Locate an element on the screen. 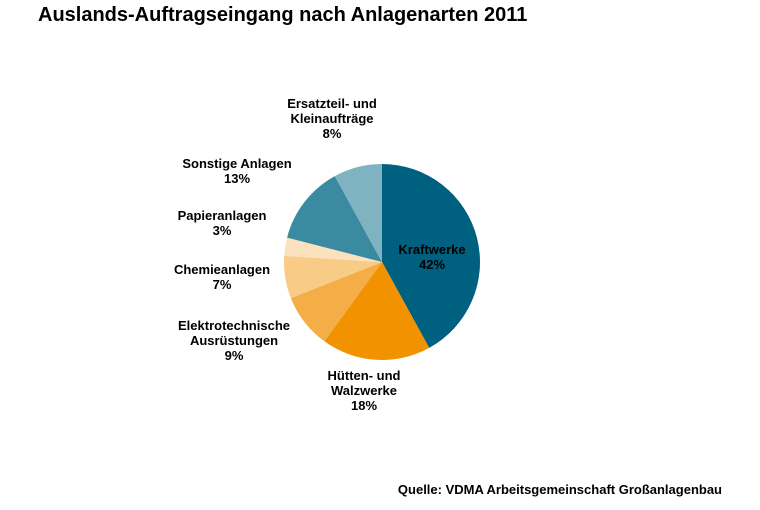  slice-name-label: Sonstige Anlagen is located at coordinates (236, 163).